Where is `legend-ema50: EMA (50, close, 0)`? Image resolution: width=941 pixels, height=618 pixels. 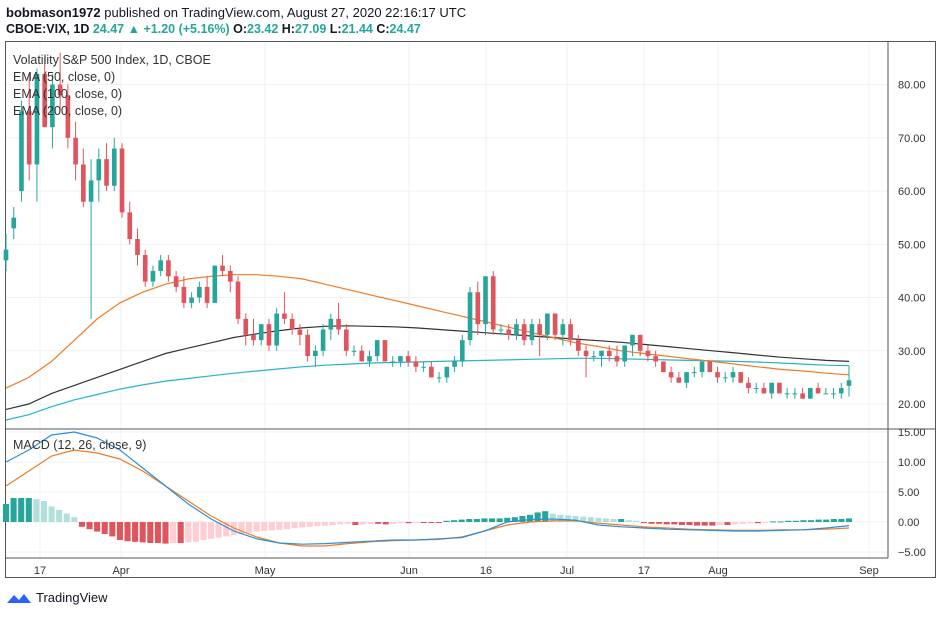
legend-ema50: EMA (50, close, 0) is located at coordinates (64, 77).